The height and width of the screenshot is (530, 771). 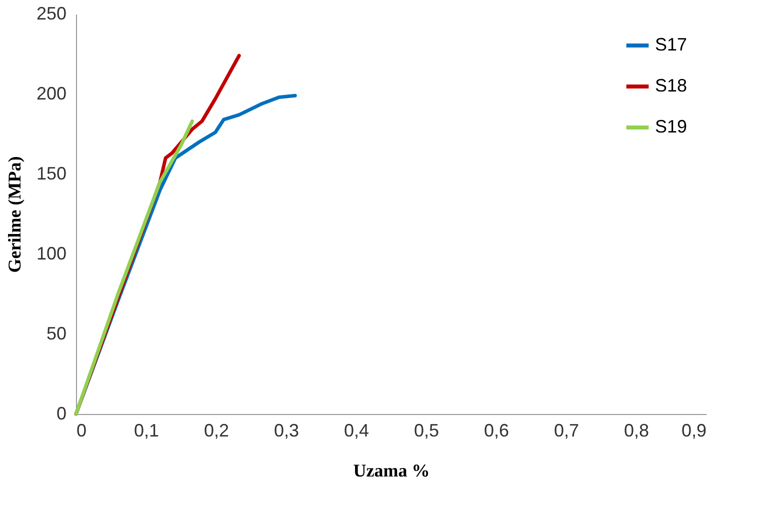 What do you see at coordinates (567, 430) in the screenshot?
I see `x-tick-label: 0,7` at bounding box center [567, 430].